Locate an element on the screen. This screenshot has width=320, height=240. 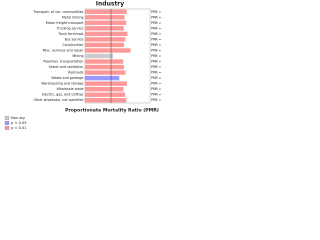
legend-label: p < 0.05 is located at coordinates (19, 123).